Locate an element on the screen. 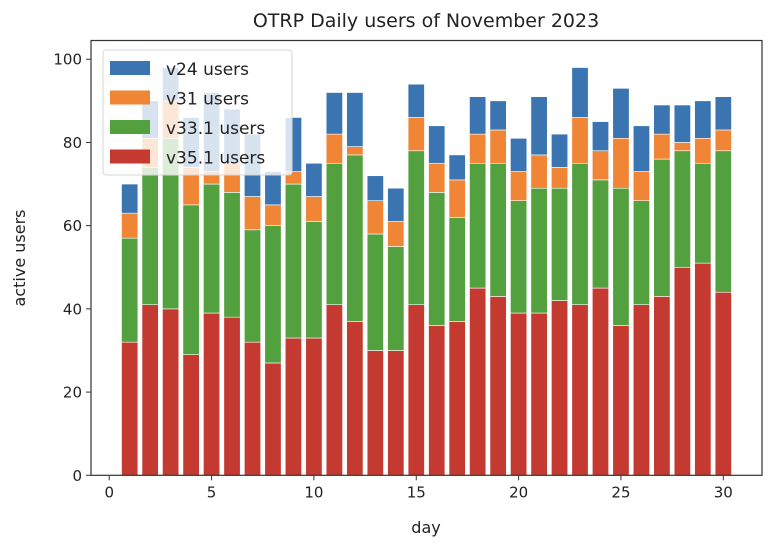  x-tick-label: 30 is located at coordinates (723, 492).